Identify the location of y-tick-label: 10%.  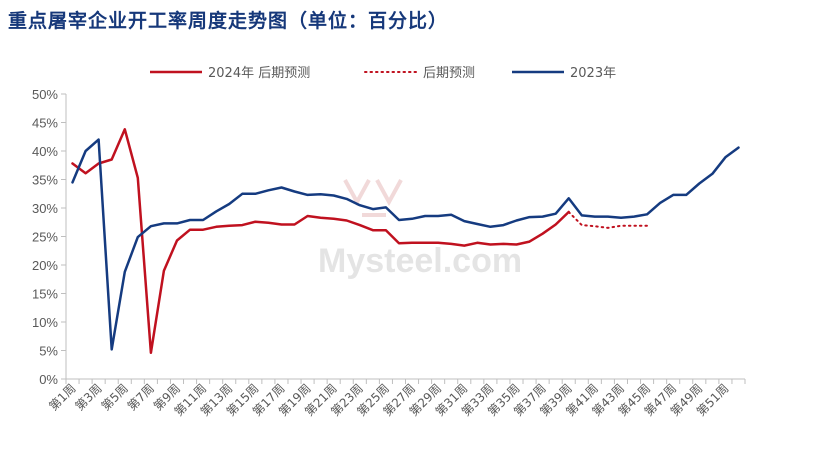
(45, 322).